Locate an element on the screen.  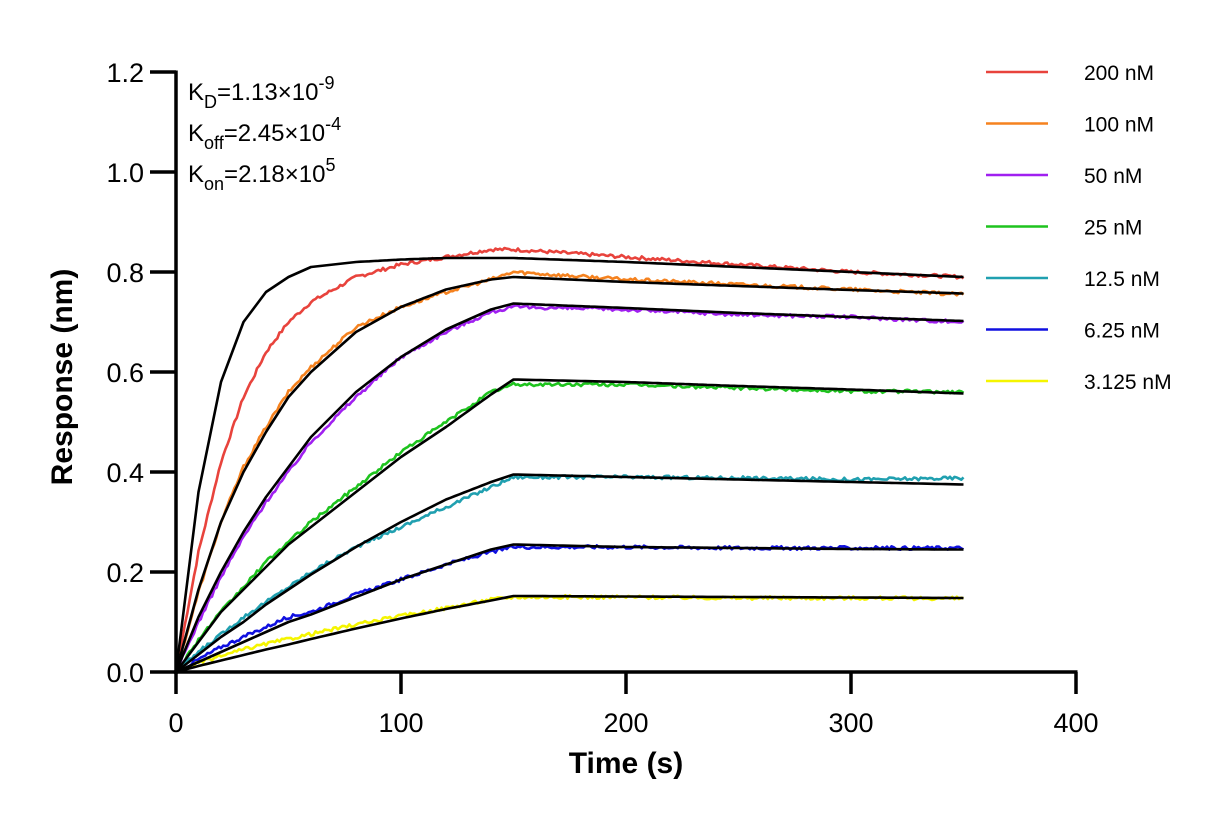
kinetics-annotation: KD=1.13×10-9 is located at coordinates (261, 92).